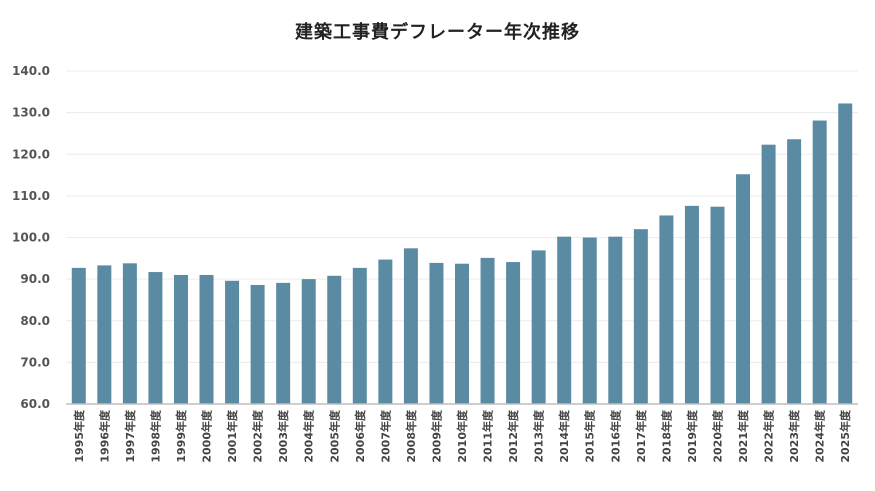  Describe the element at coordinates (845, 253) in the screenshot. I see `bar-2025年度` at that location.